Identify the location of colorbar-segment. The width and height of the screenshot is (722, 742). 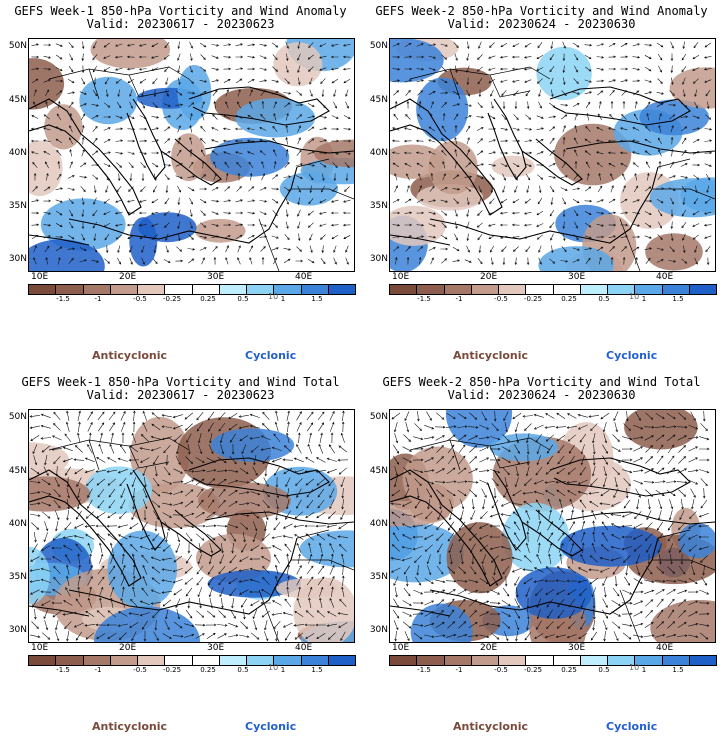
(97, 660).